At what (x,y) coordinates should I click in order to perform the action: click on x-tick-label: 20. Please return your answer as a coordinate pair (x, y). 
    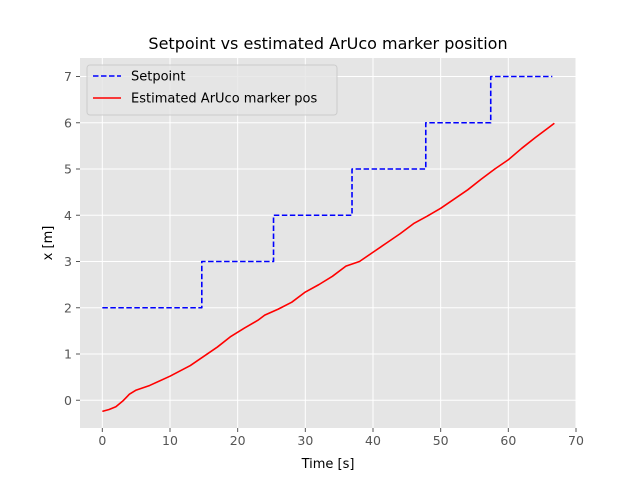
    Looking at the image, I should click on (238, 440).